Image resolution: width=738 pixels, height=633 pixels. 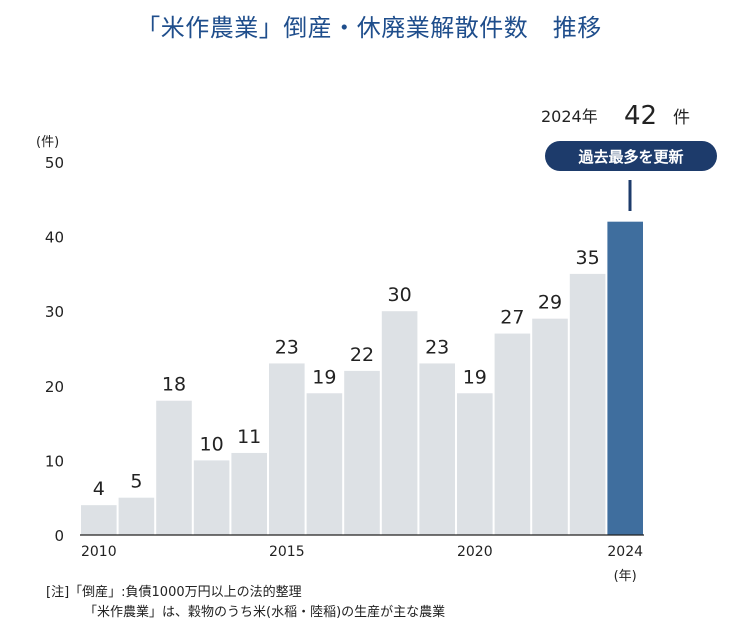 I want to click on bar-2021, so click(x=512, y=434).